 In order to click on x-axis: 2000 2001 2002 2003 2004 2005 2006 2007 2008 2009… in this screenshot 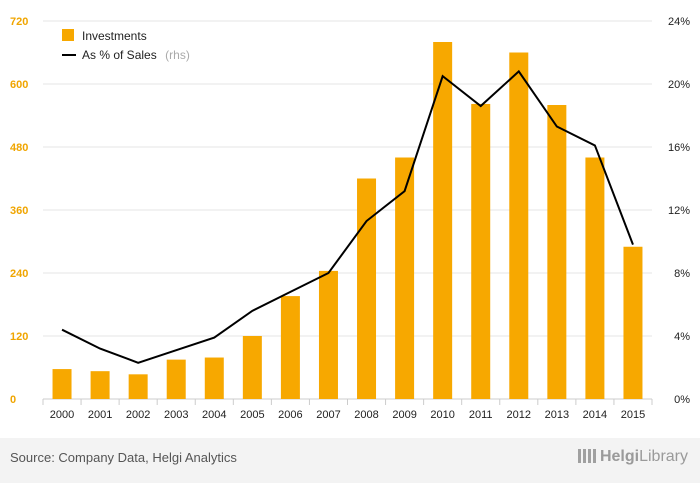, I will do `click(347, 410)`.